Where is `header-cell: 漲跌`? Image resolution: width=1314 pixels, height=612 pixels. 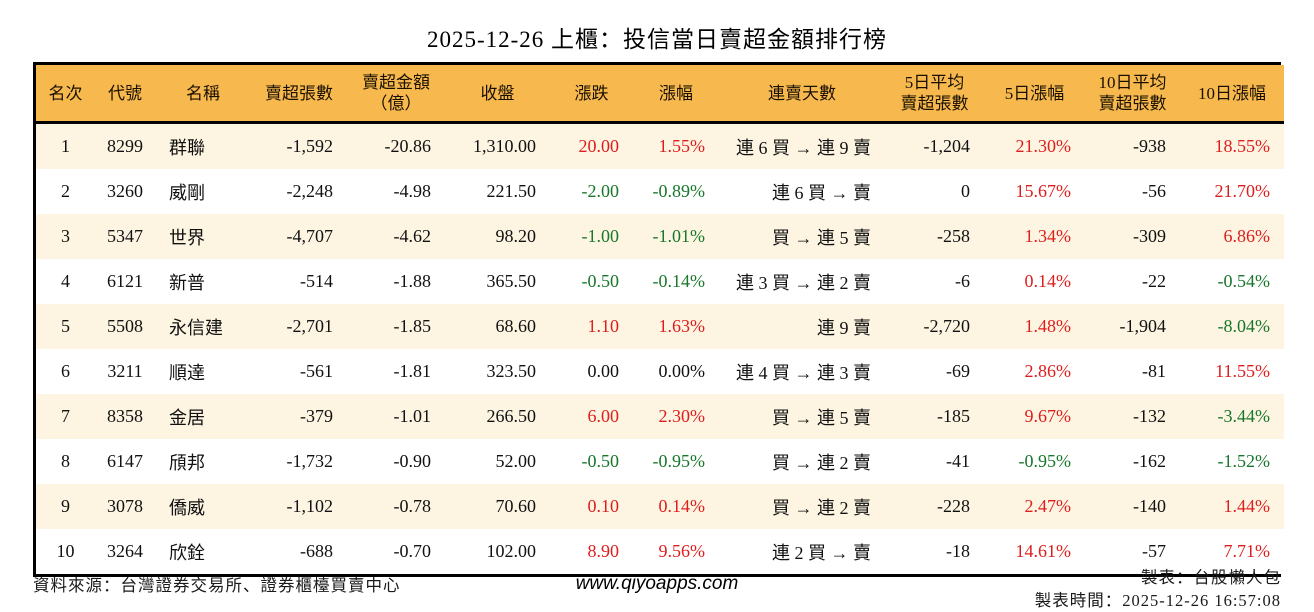 header-cell: 漲跌 is located at coordinates (591, 94).